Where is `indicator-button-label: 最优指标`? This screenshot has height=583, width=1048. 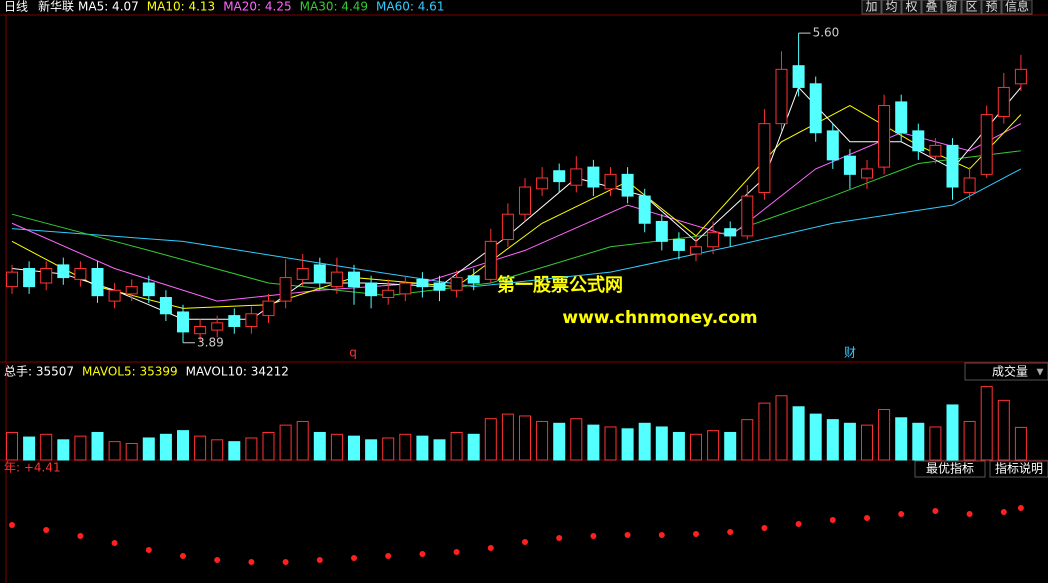 indicator-button-label: 最优指标 is located at coordinates (950, 468).